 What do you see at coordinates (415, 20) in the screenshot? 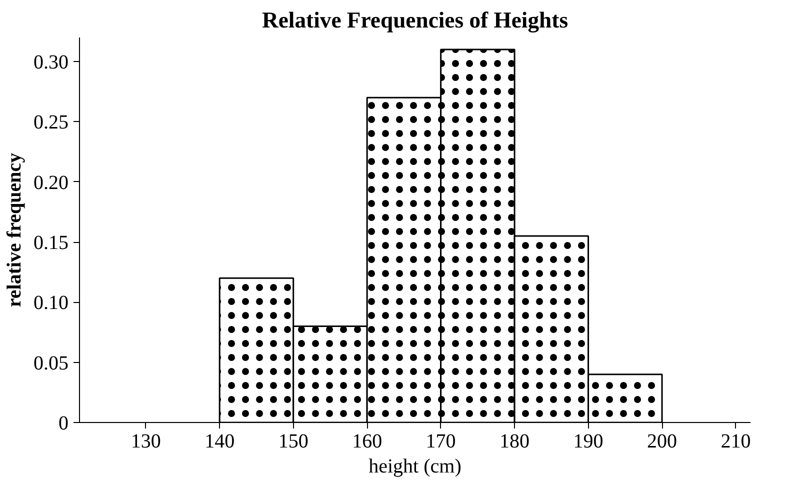
I see `chart-title: Relative Frequencies of Heights` at bounding box center [415, 20].